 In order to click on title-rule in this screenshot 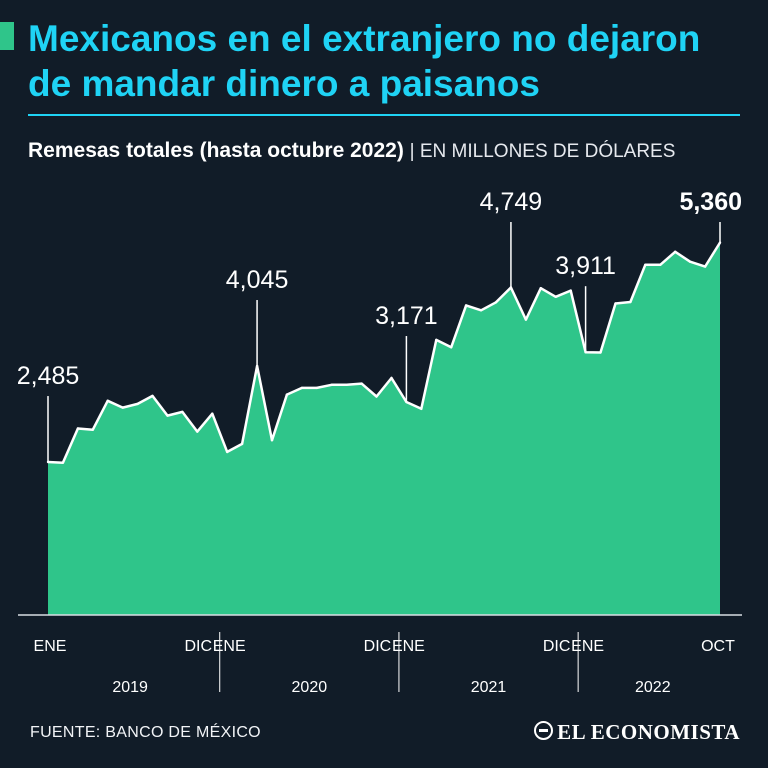, I will do `click(384, 115)`.